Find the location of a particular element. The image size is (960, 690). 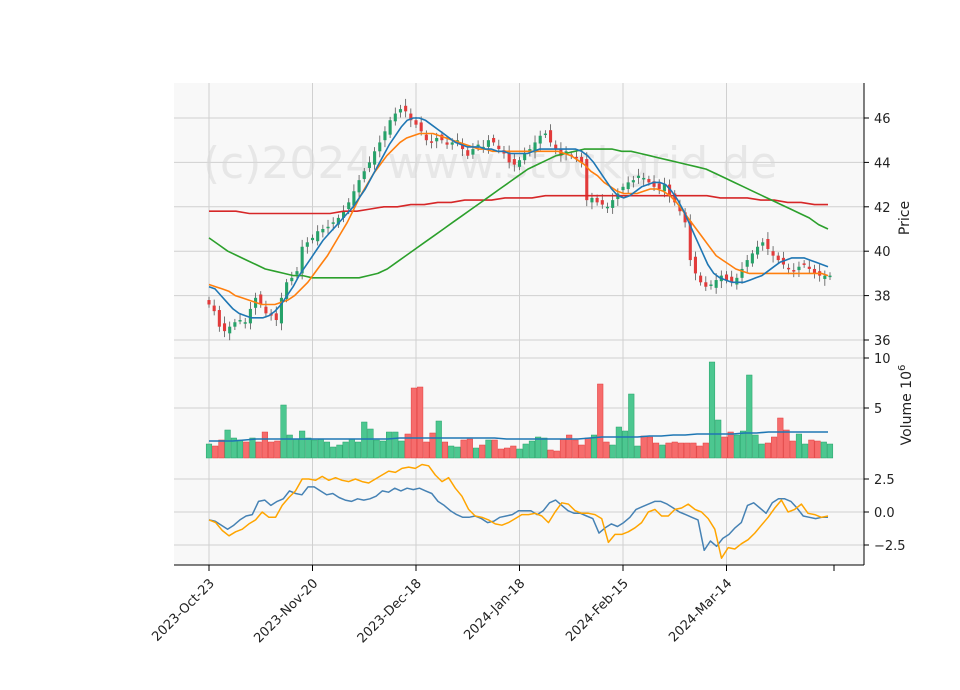

y-tick-label: 46 is located at coordinates (882, 119).